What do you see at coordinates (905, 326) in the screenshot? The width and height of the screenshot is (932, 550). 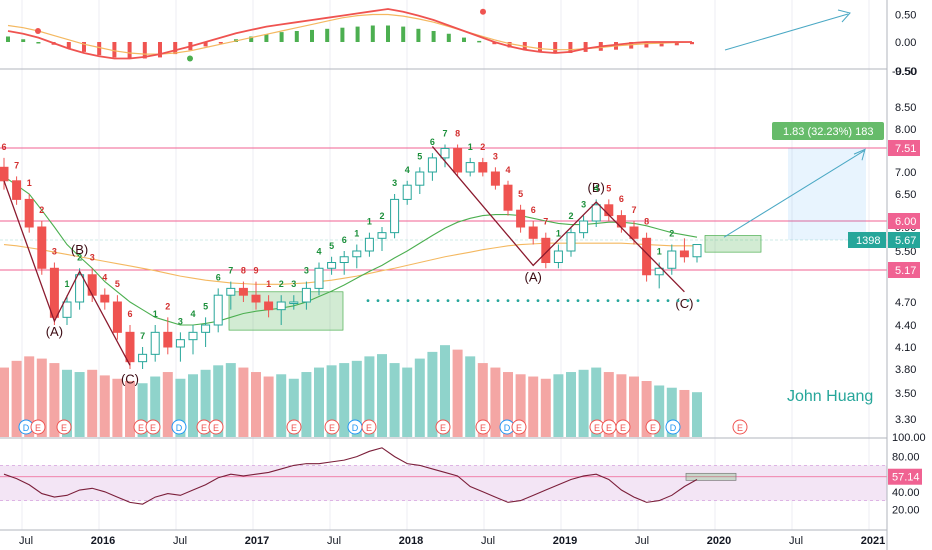 I see `price-scale-label: 4.40` at bounding box center [905, 326].